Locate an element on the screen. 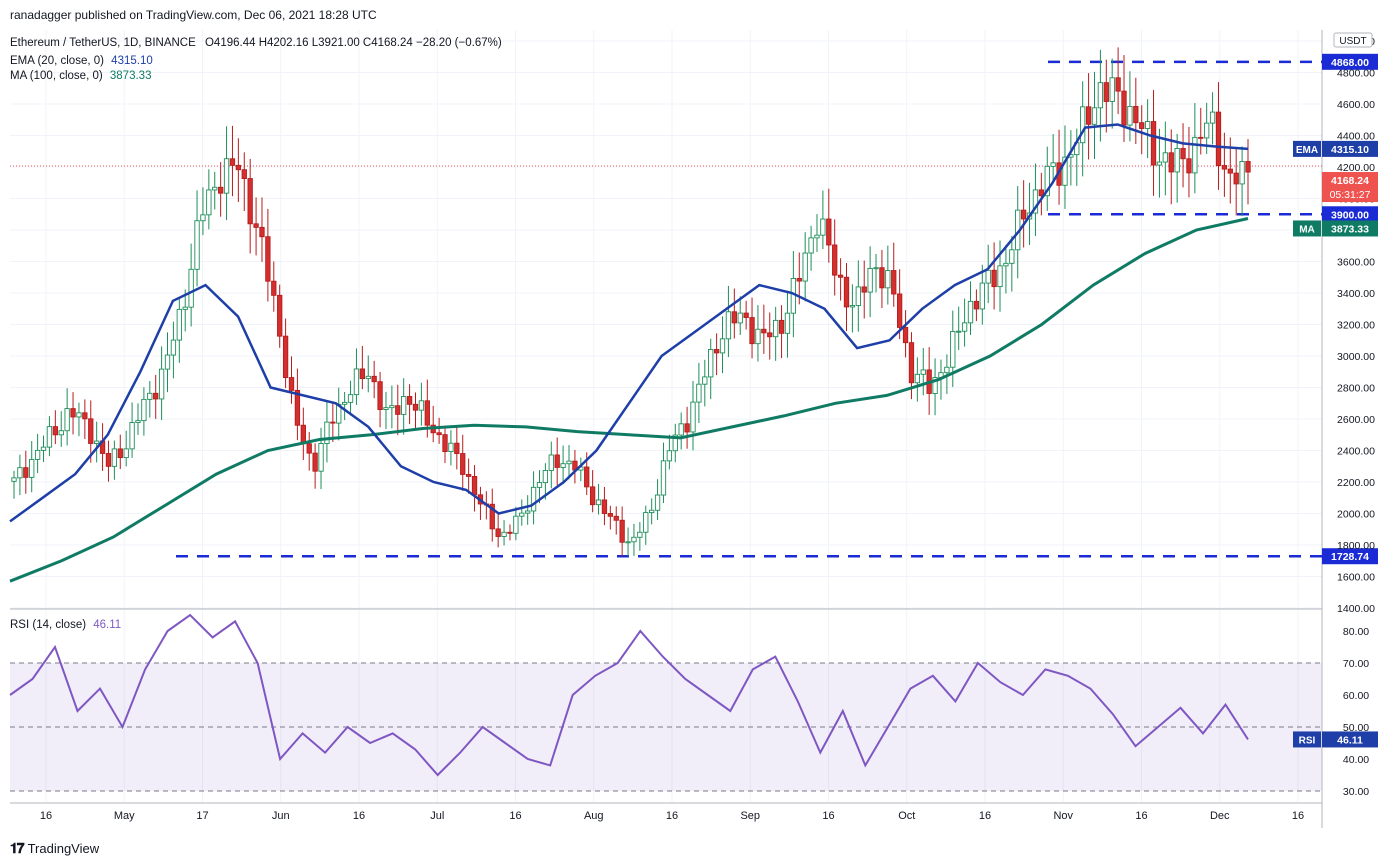 The image size is (1394, 865). ma-legend: MA (100, close, 0) 3873.33 is located at coordinates (80, 76).